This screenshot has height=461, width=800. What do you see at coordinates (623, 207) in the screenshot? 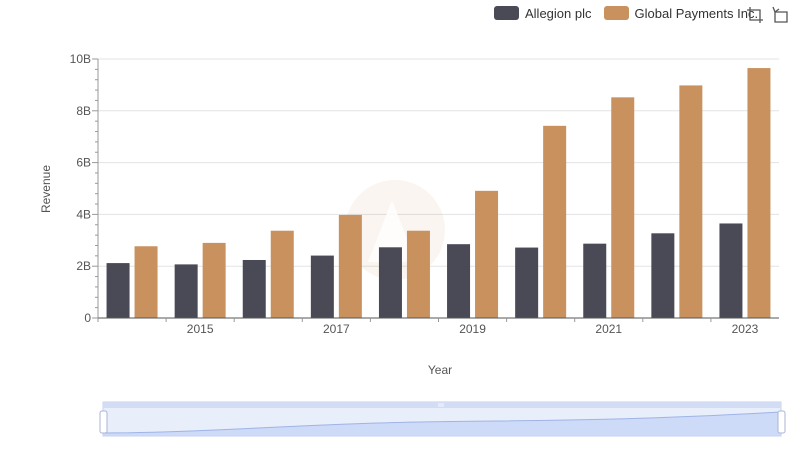
I see `bar-global-payments-2021` at bounding box center [623, 207].